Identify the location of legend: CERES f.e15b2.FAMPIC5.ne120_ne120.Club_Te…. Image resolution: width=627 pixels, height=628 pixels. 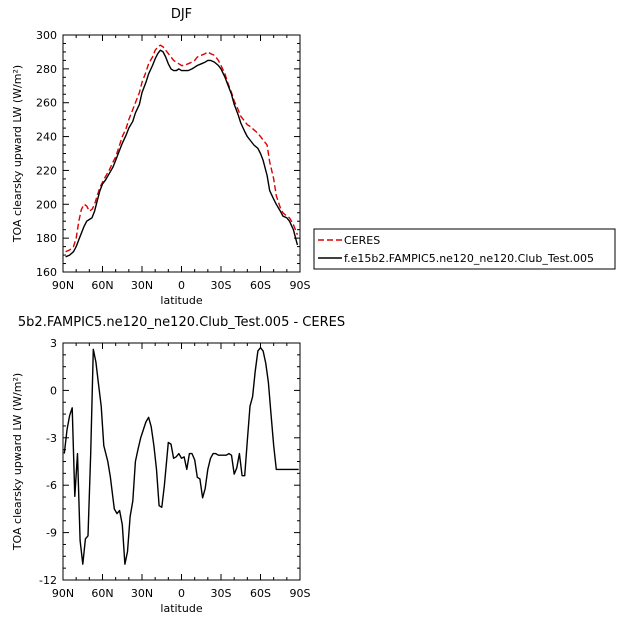
(464, 249).